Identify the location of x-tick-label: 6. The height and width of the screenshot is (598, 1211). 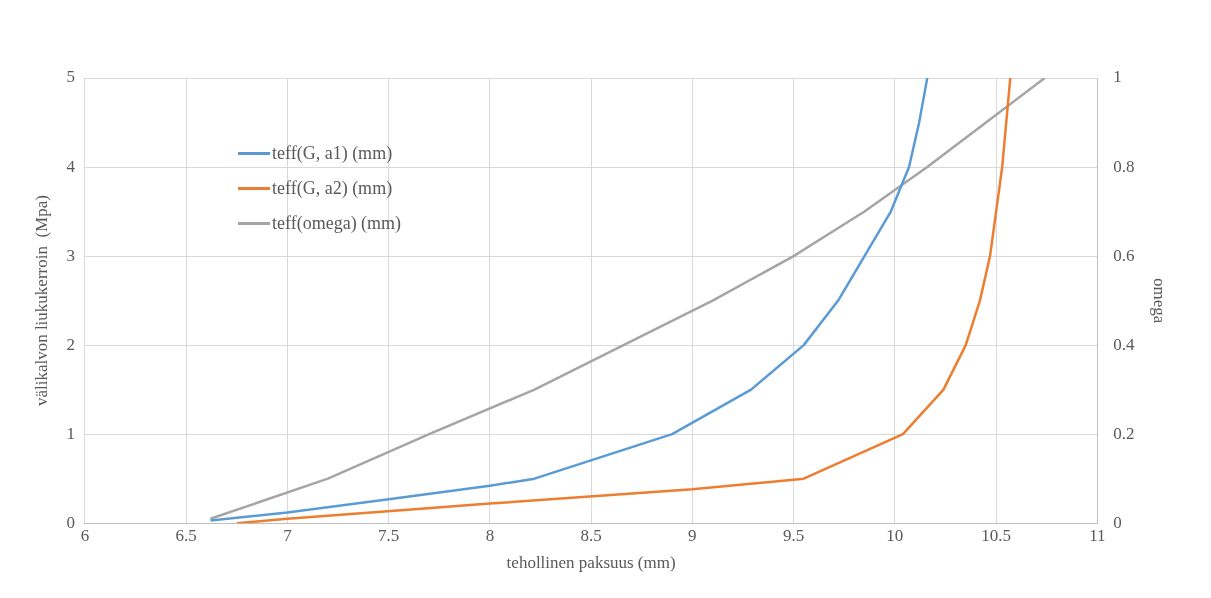
(85, 535).